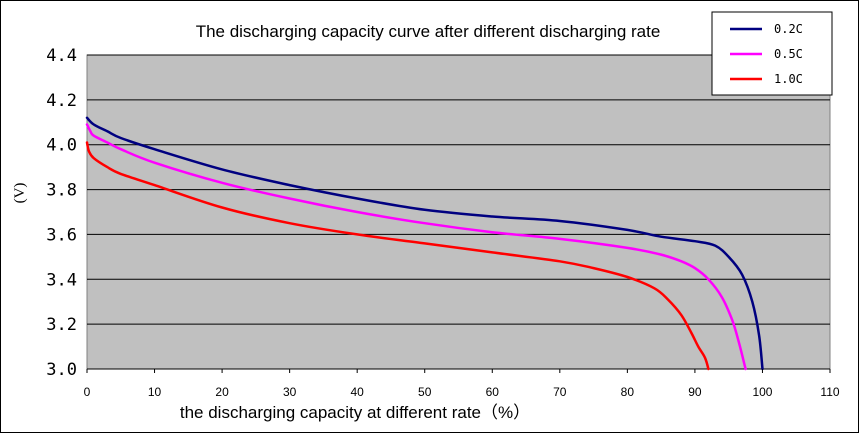  What do you see at coordinates (493, 392) in the screenshot?
I see `x-tick-label: 60` at bounding box center [493, 392].